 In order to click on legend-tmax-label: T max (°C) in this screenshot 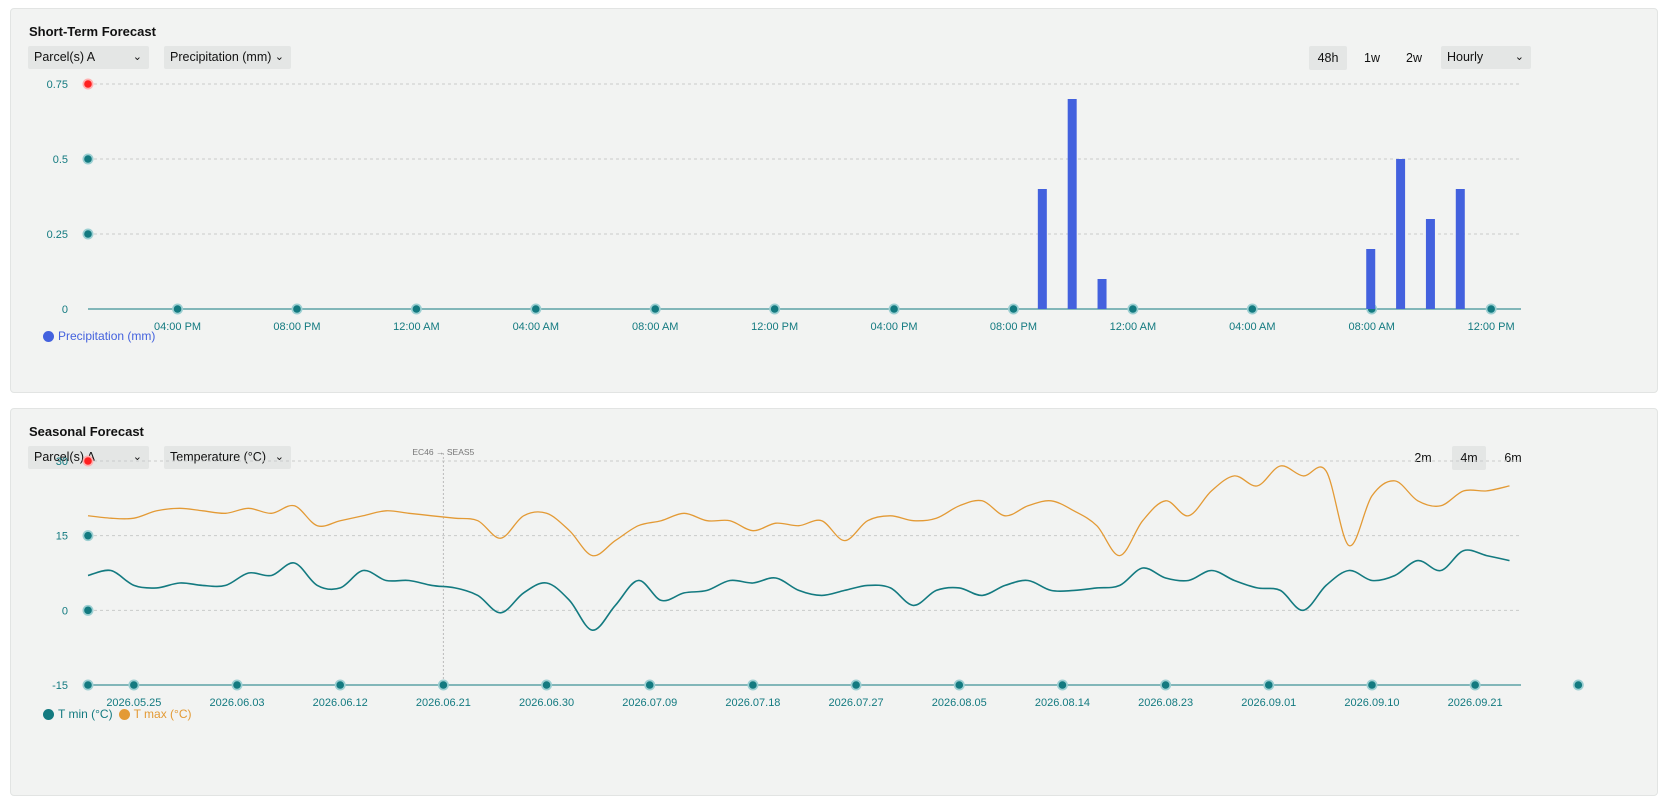, I will do `click(162, 714)`.